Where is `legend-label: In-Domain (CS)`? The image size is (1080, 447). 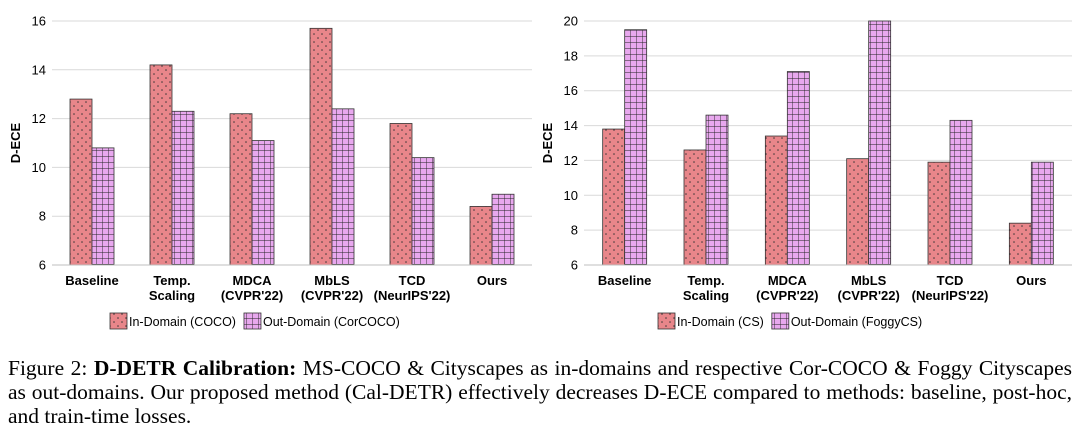 legend-label: In-Domain (CS) is located at coordinates (720, 322).